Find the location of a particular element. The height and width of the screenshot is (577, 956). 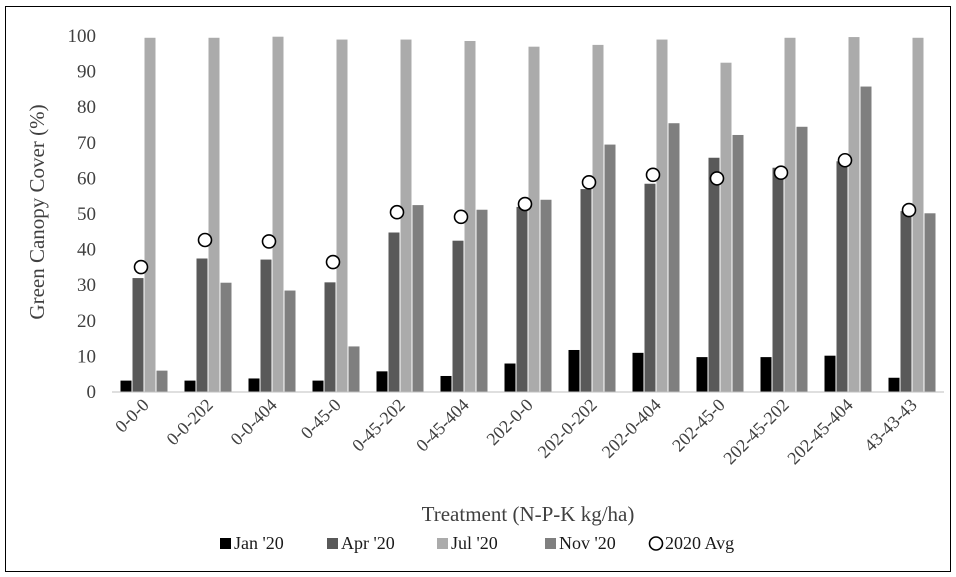

y-tick-70: 70 is located at coordinates (86, 143).